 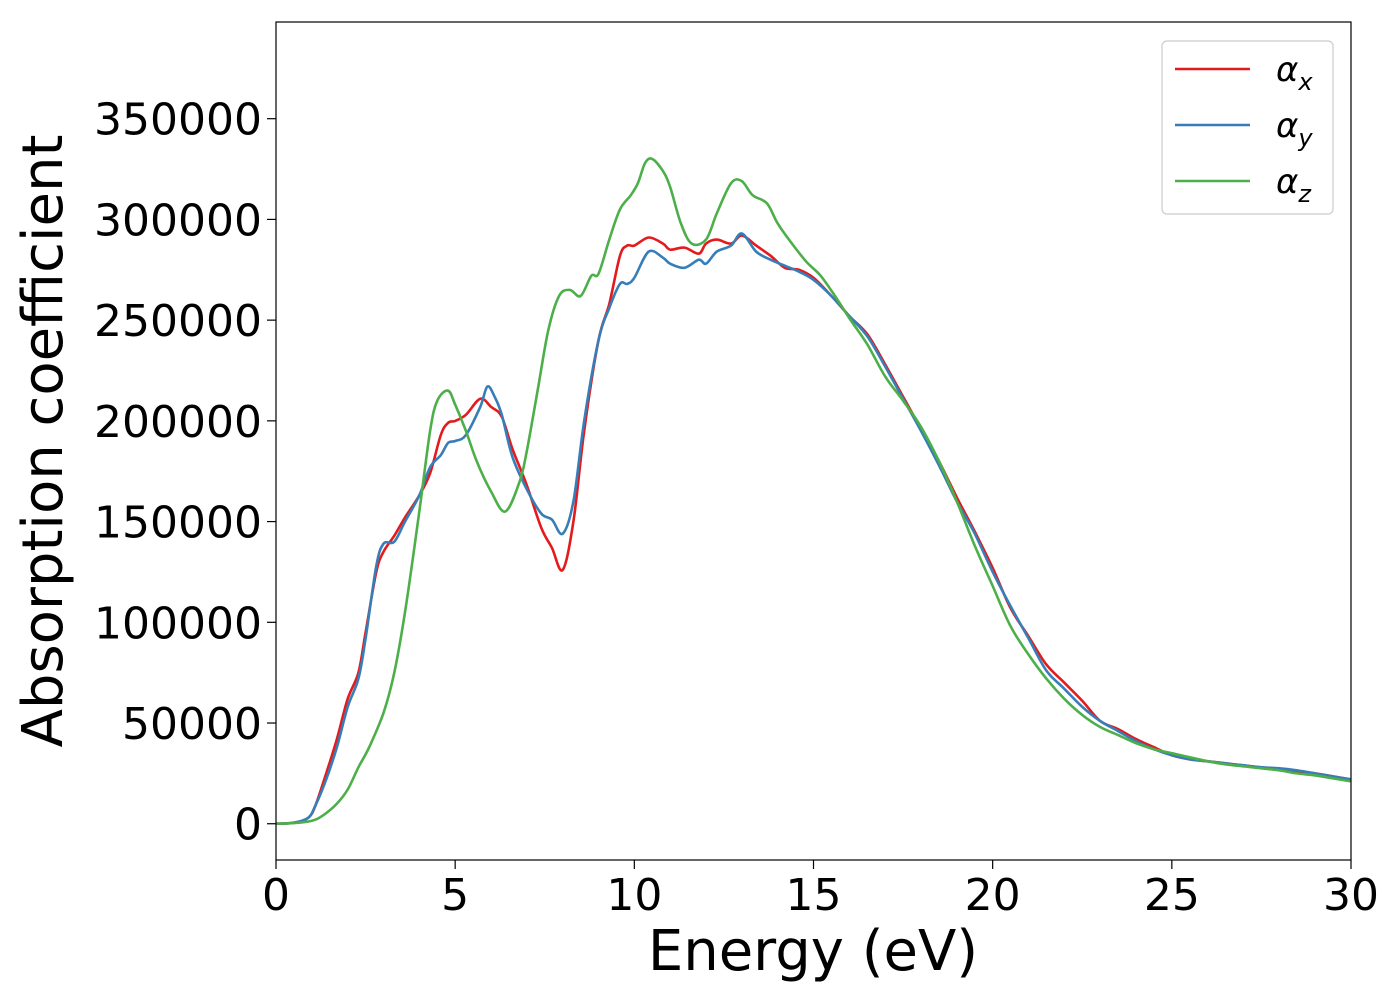 I want to click on x-tick-label: 15, so click(x=814, y=895).